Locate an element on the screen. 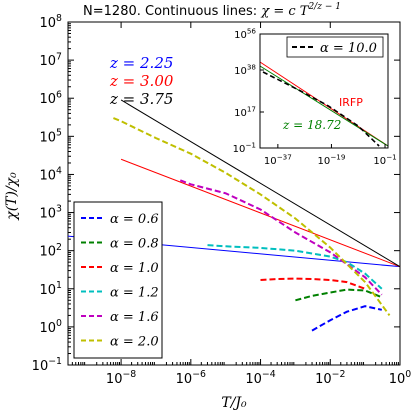  title-prefix: N=1280. Continuous lines: is located at coordinates (172, 11).